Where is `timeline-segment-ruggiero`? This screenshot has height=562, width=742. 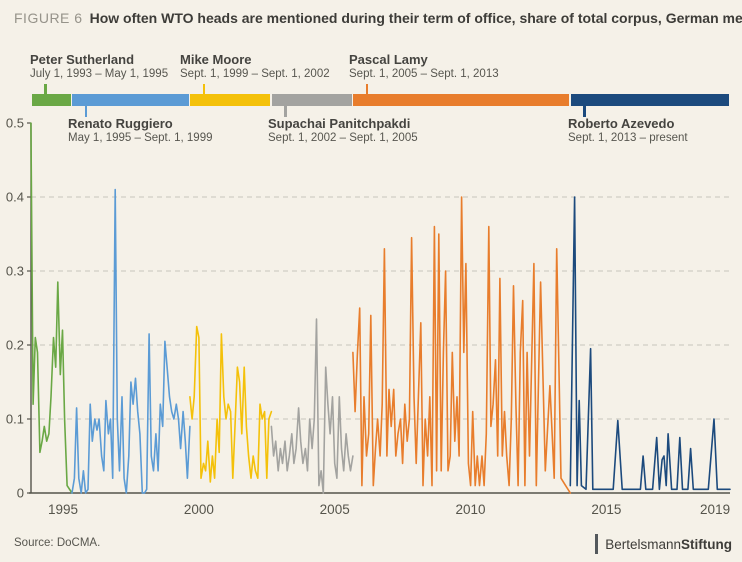 timeline-segment-ruggiero is located at coordinates (130, 100).